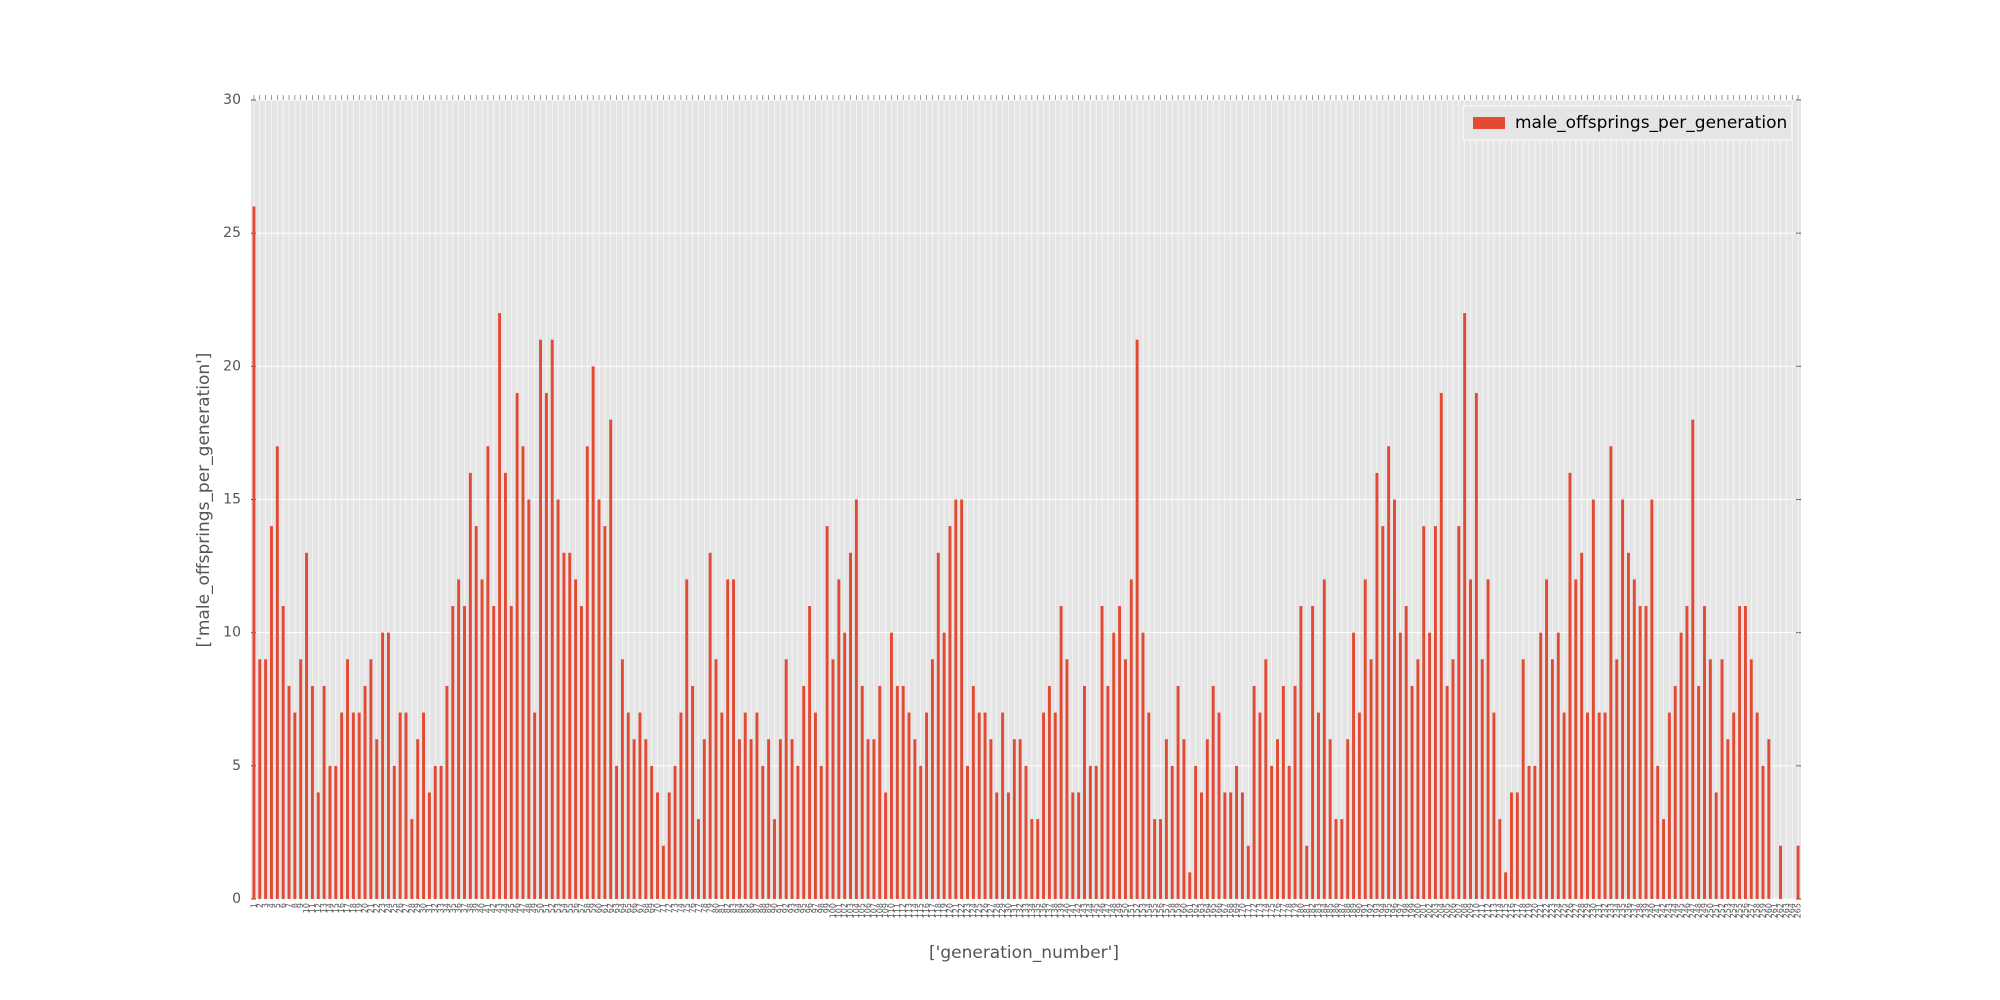 This screenshot has width=2000, height=1000. I want to click on x-tick-label: 263, so click(1786, 910).